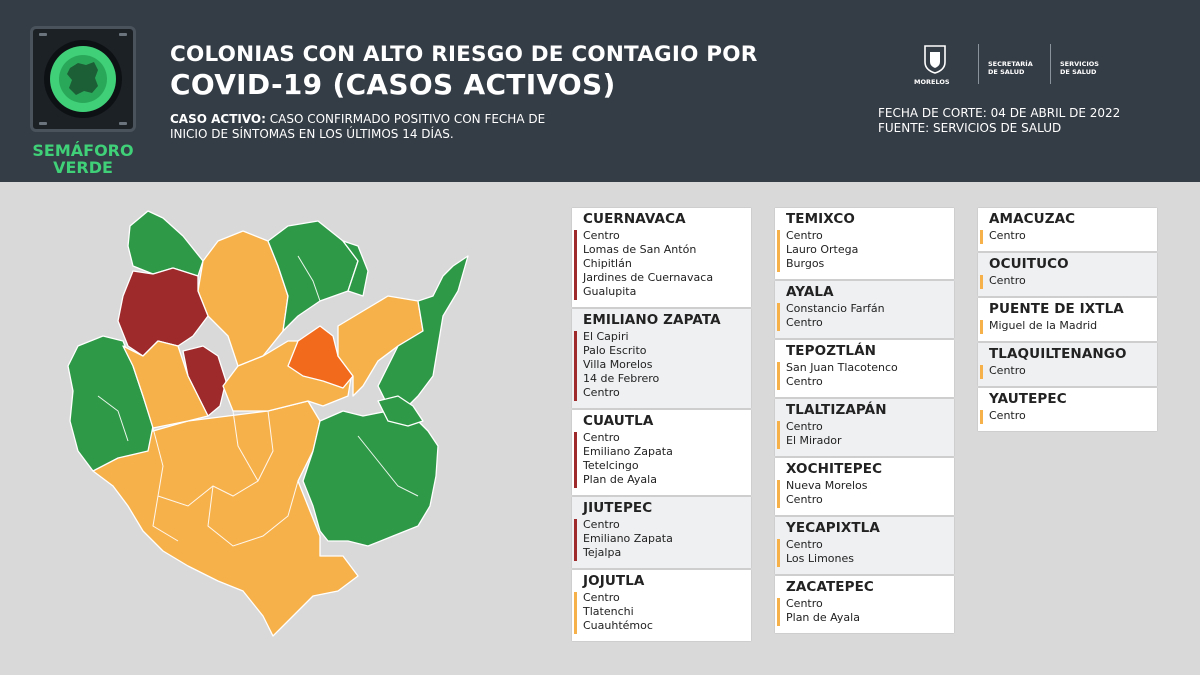 This screenshot has height=675, width=1200. Describe the element at coordinates (652, 320) in the screenshot. I see `municipio-name: EMILIANO ZAPATA` at that location.